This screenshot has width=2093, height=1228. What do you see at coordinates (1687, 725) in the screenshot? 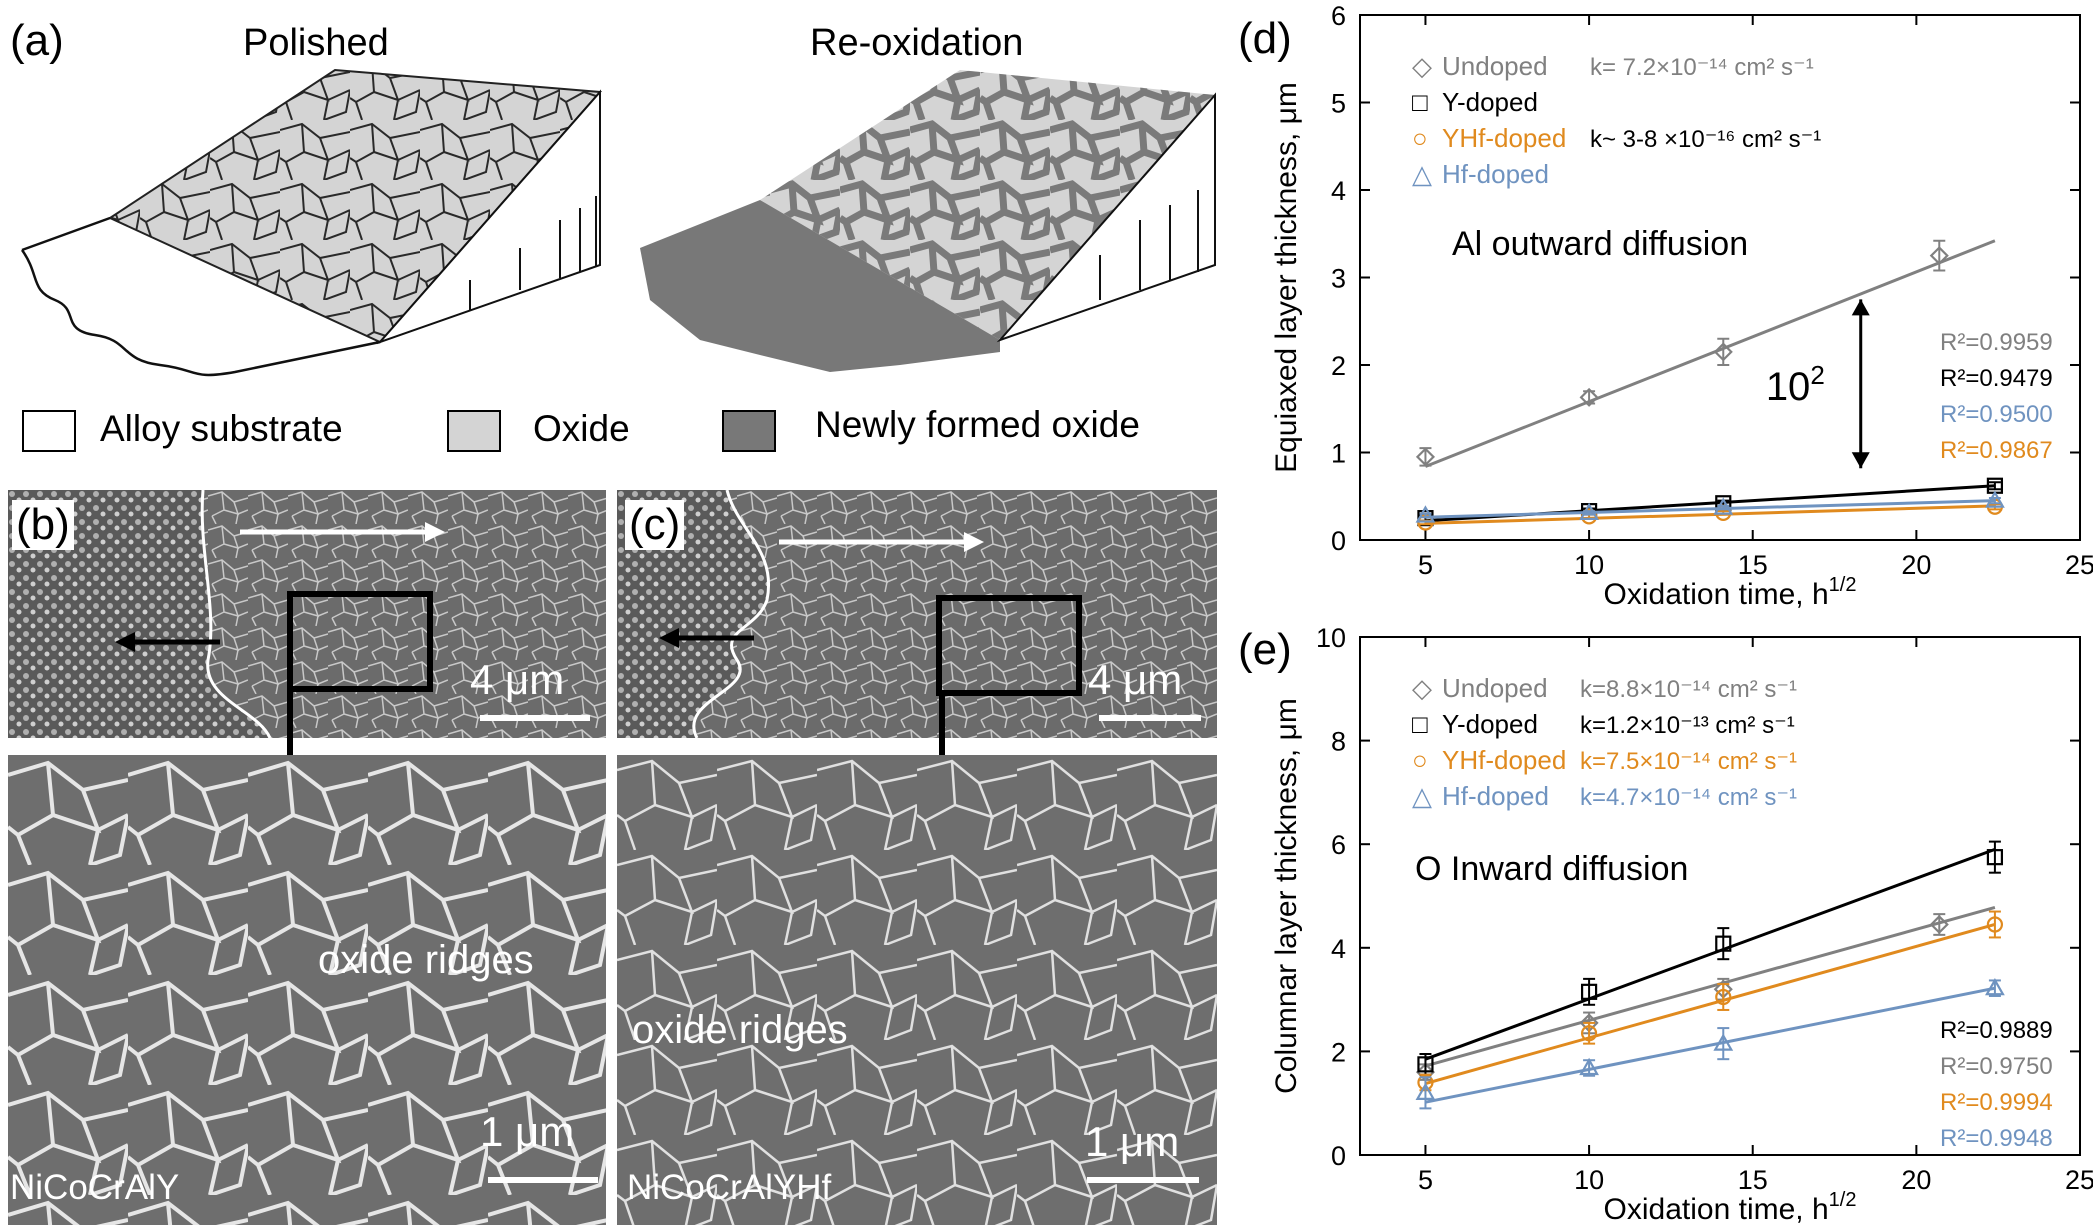
I see `legend-k-ydoped: k=1.2×10⁻¹³ cm² s⁻¹` at bounding box center [1687, 725].